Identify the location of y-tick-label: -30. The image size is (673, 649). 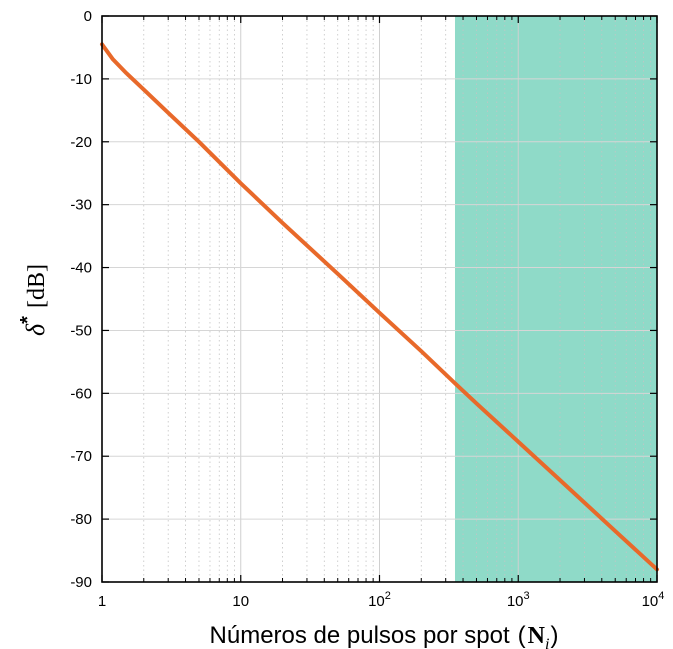
(81, 205).